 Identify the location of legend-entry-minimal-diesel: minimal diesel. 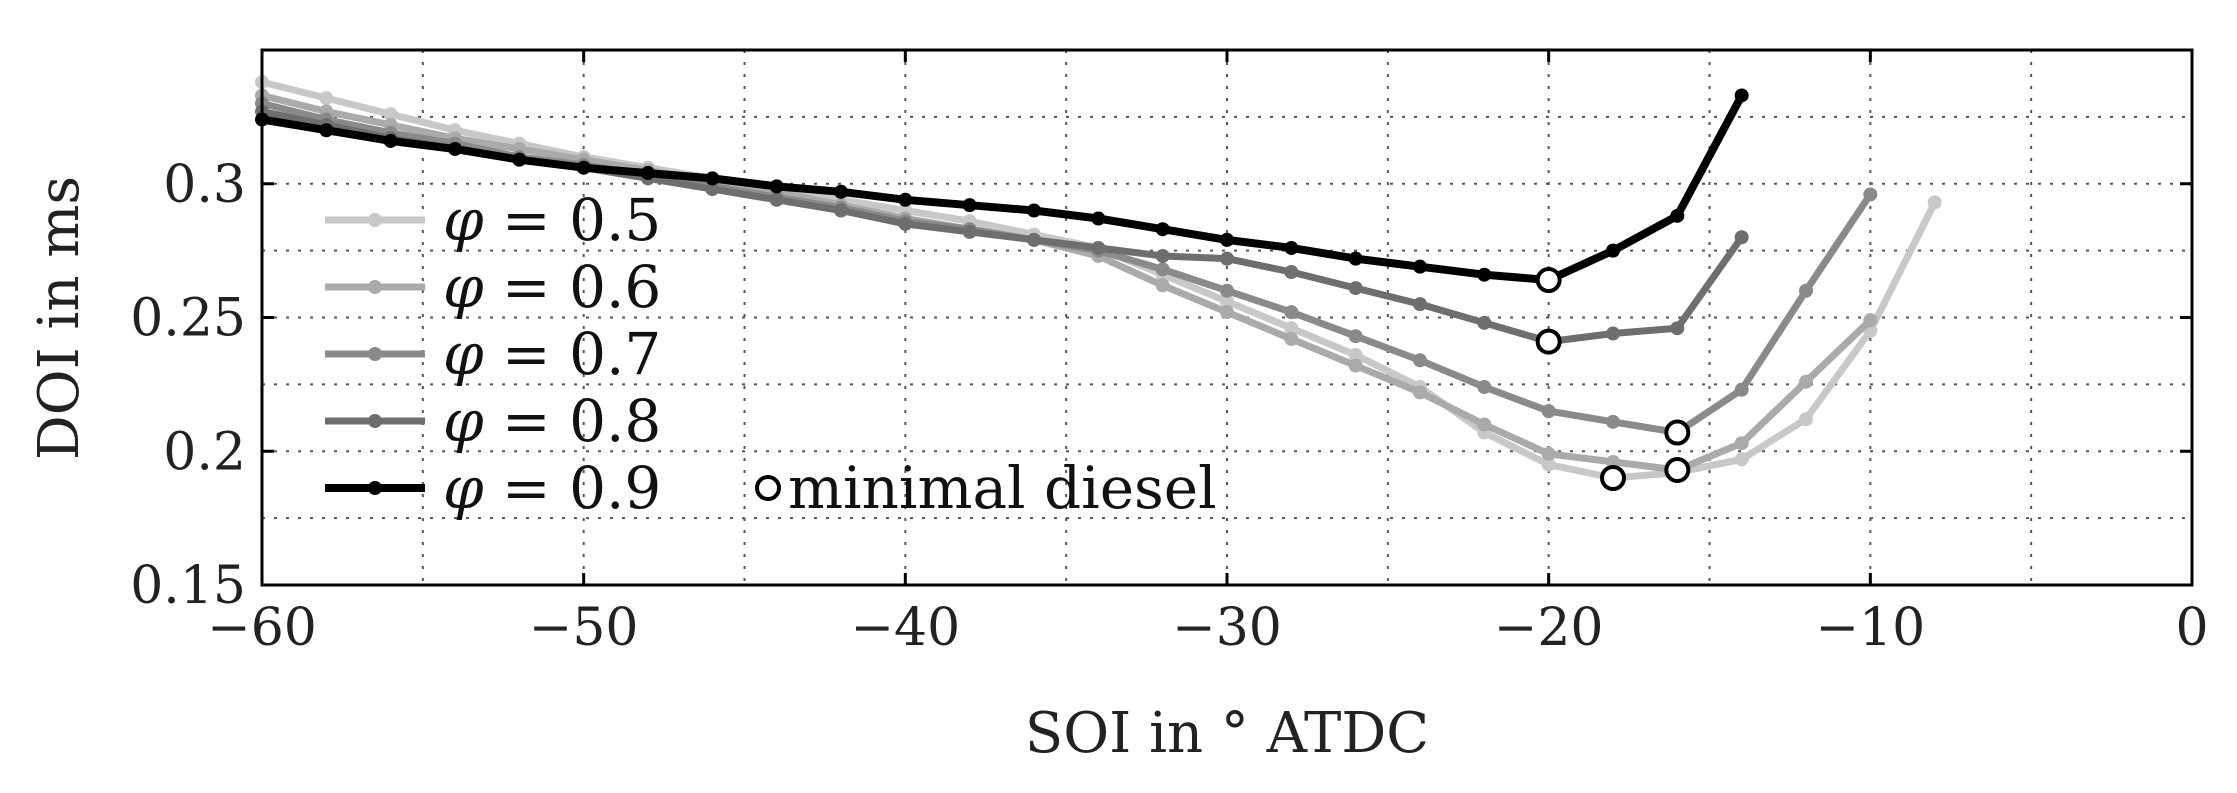
(986, 488).